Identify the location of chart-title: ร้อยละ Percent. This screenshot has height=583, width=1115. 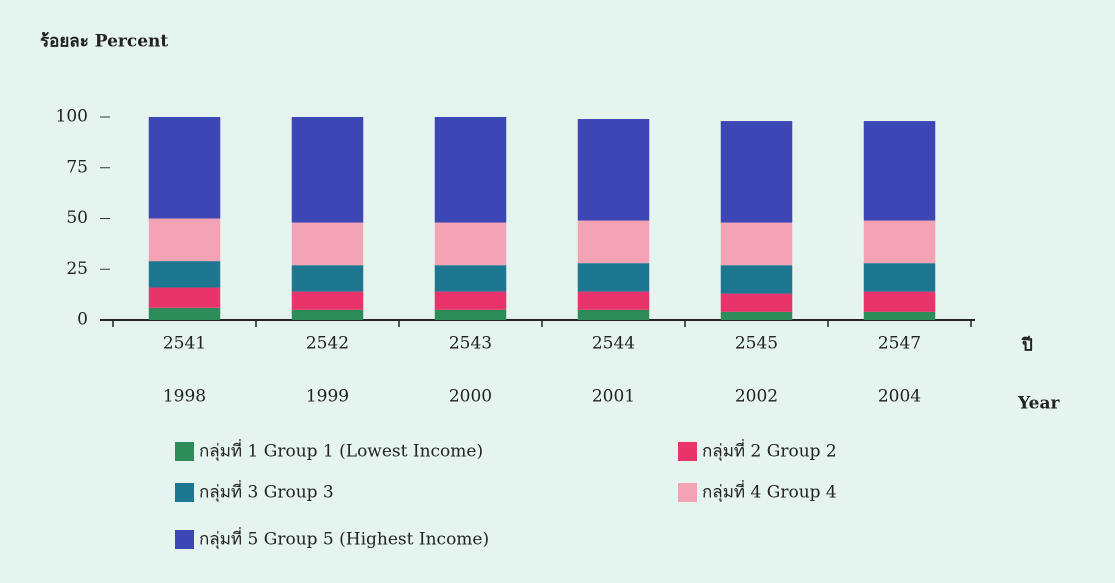
(104, 42).